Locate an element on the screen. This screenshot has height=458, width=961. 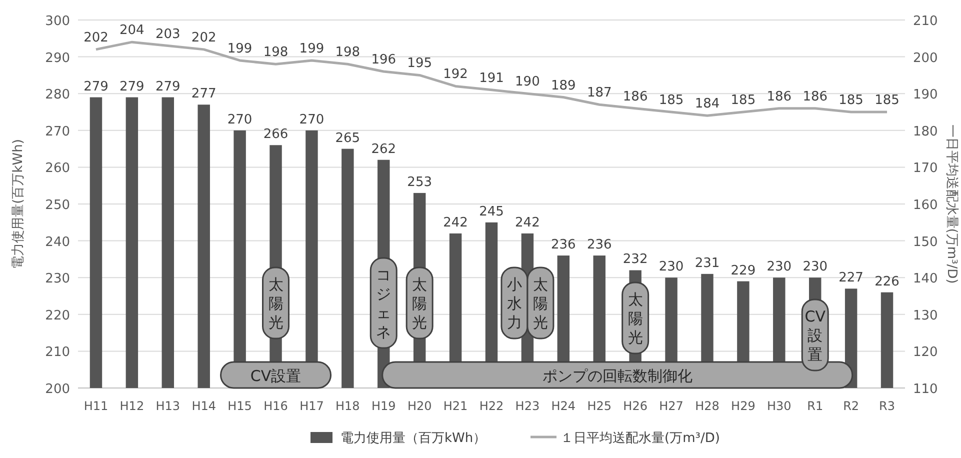
x-tick-label: H26 is located at coordinates (635, 406).